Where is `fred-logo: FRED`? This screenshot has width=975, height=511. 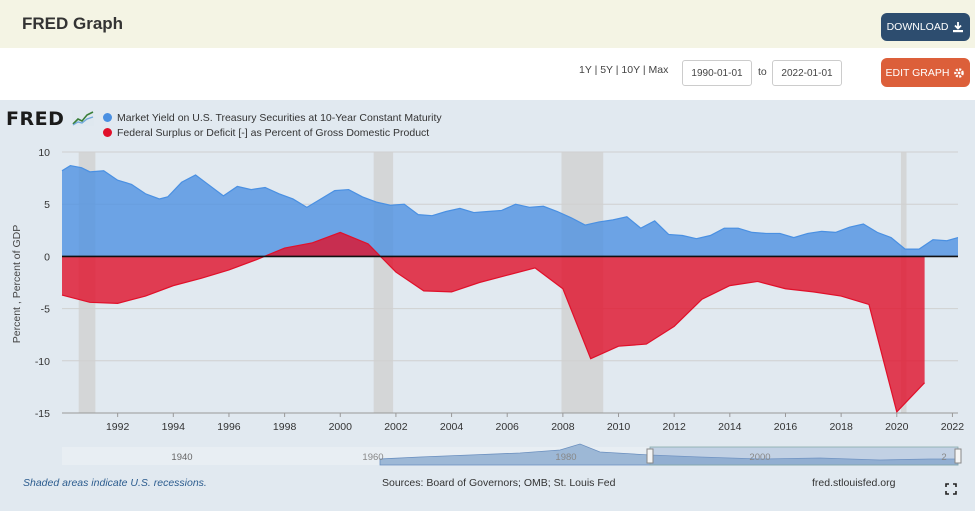
fred-logo: FRED is located at coordinates (50, 119).